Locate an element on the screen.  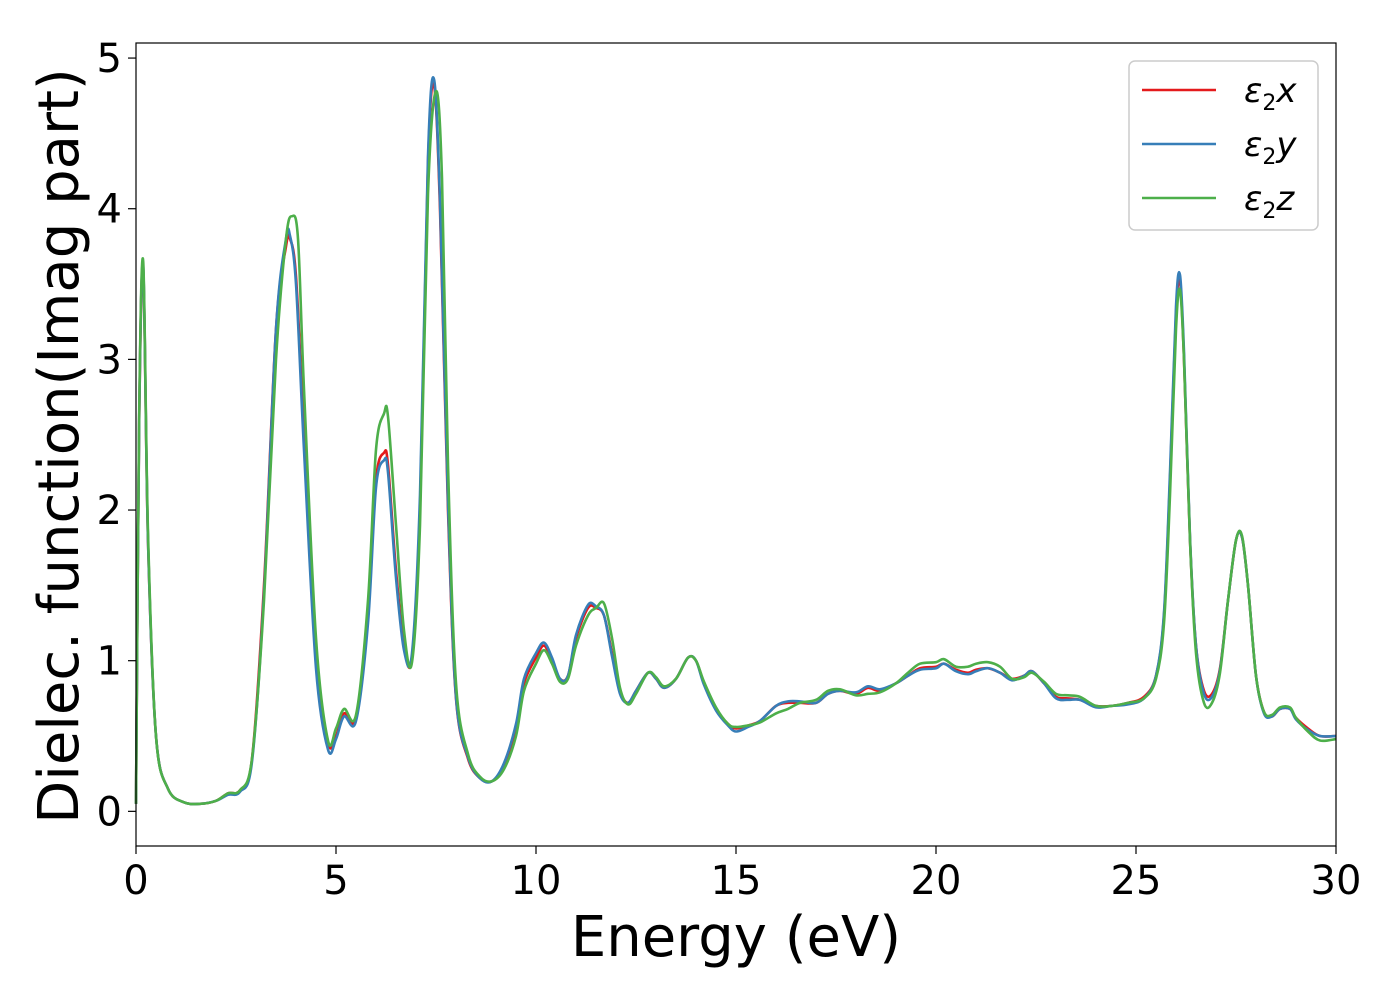
x-axis-title: Energy (eV) is located at coordinates (736, 937).